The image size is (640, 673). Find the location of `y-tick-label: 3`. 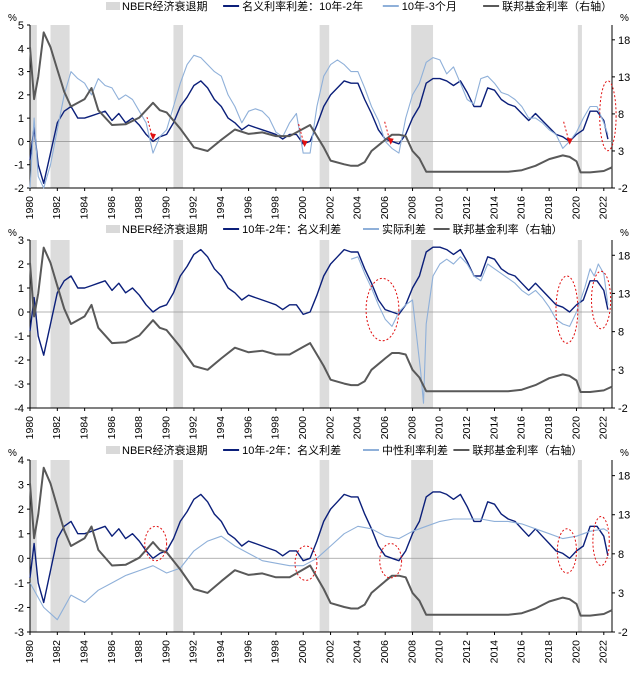

y-tick-label: 3 is located at coordinates (21, 241).